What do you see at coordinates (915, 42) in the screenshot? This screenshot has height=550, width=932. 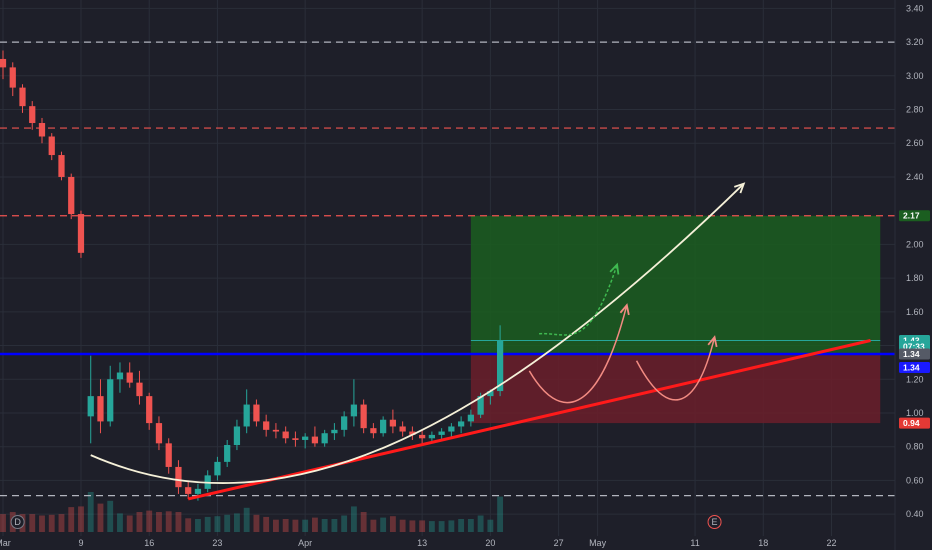 I see `price-tick-label: 3.20` at bounding box center [915, 42].